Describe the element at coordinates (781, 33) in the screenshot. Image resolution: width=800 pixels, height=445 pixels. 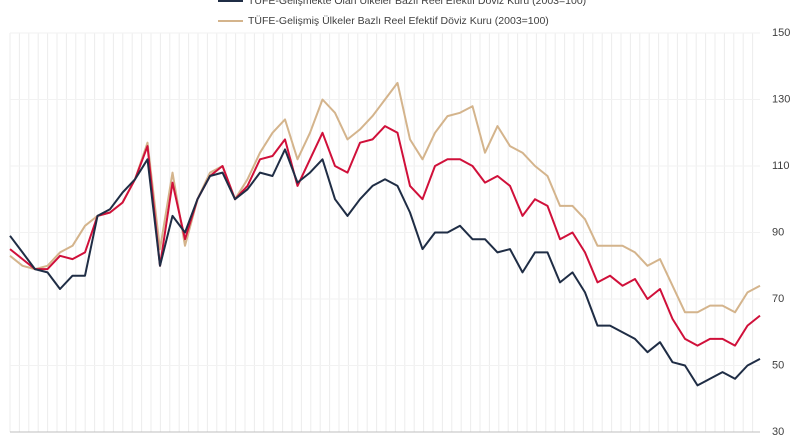
I see `y-tick-label: 150` at that location.